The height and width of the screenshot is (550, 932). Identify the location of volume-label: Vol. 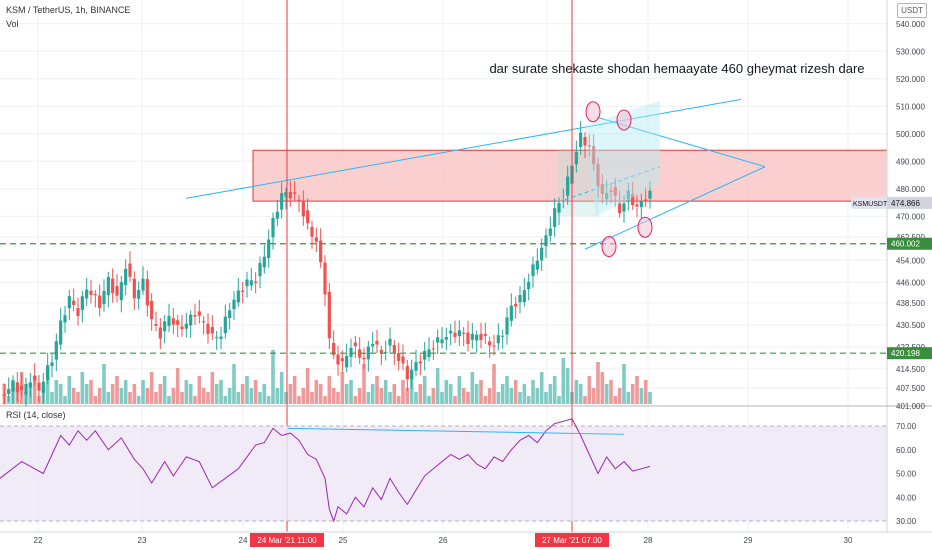
(12, 24).